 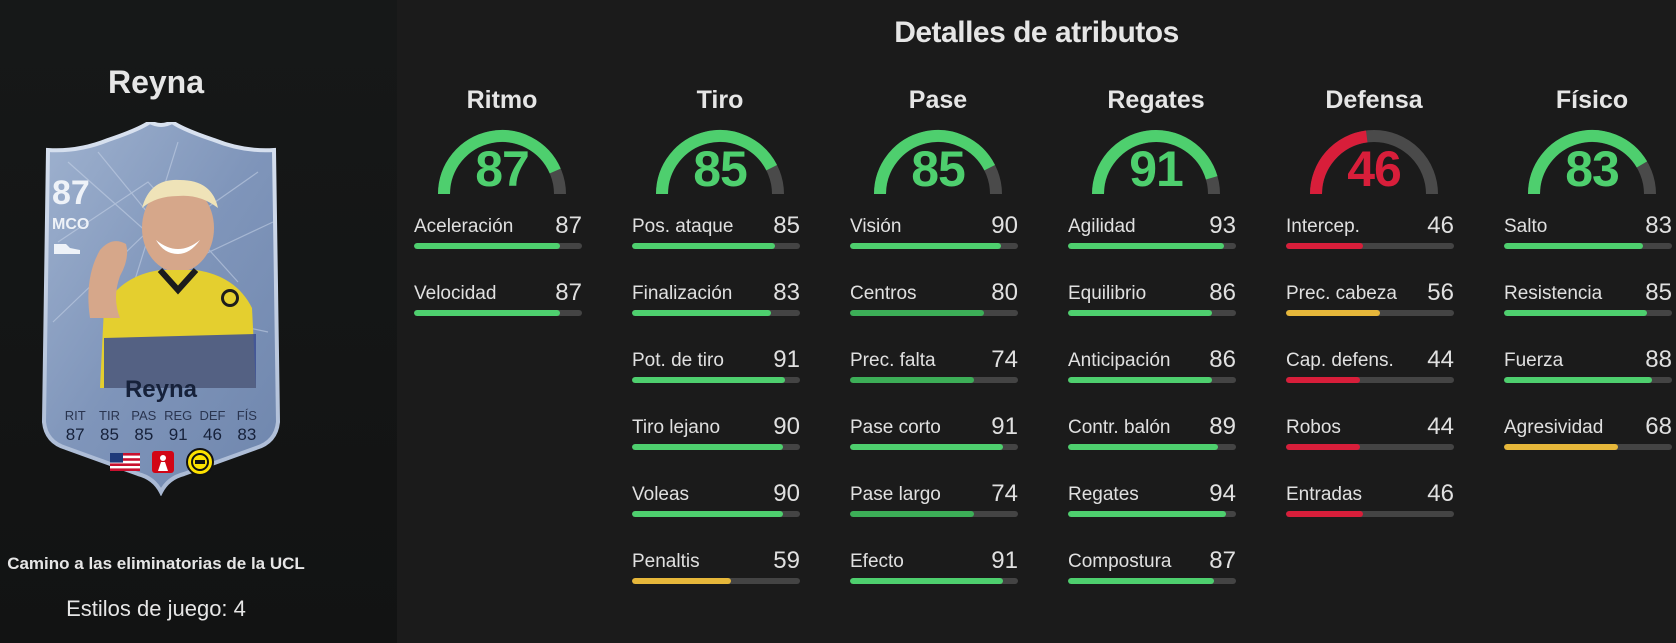 I want to click on attribute-row: Cap. defens. 44, so click(x=1370, y=381).